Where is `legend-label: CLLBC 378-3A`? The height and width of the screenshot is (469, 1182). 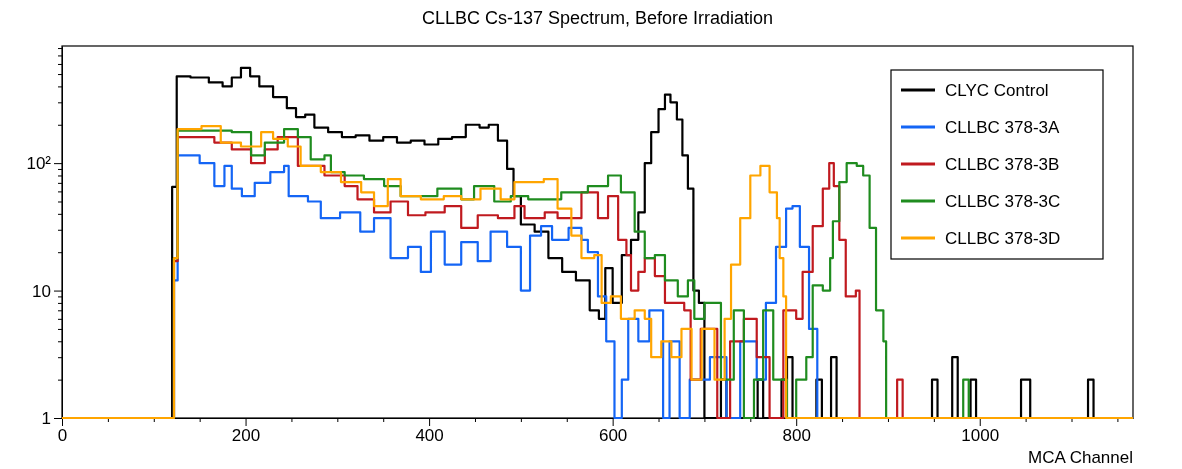 legend-label: CLLBC 378-3A is located at coordinates (1002, 127).